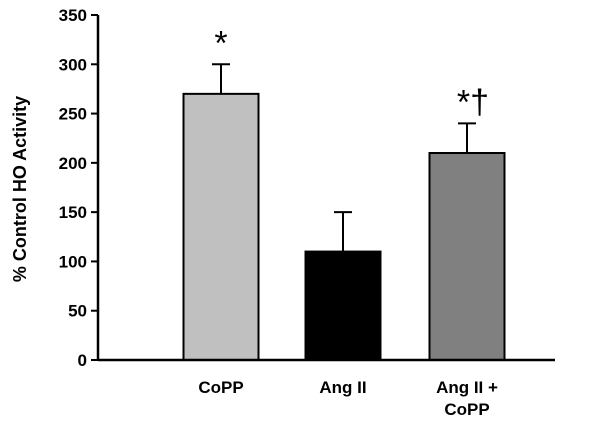  Describe the element at coordinates (73, 114) in the screenshot. I see `y-tick-label-250: 250` at that location.